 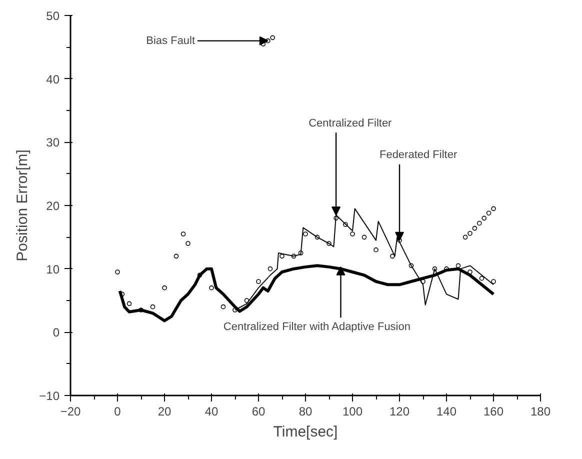 I want to click on y-axis-title: Position Error[m], so click(x=23, y=206).